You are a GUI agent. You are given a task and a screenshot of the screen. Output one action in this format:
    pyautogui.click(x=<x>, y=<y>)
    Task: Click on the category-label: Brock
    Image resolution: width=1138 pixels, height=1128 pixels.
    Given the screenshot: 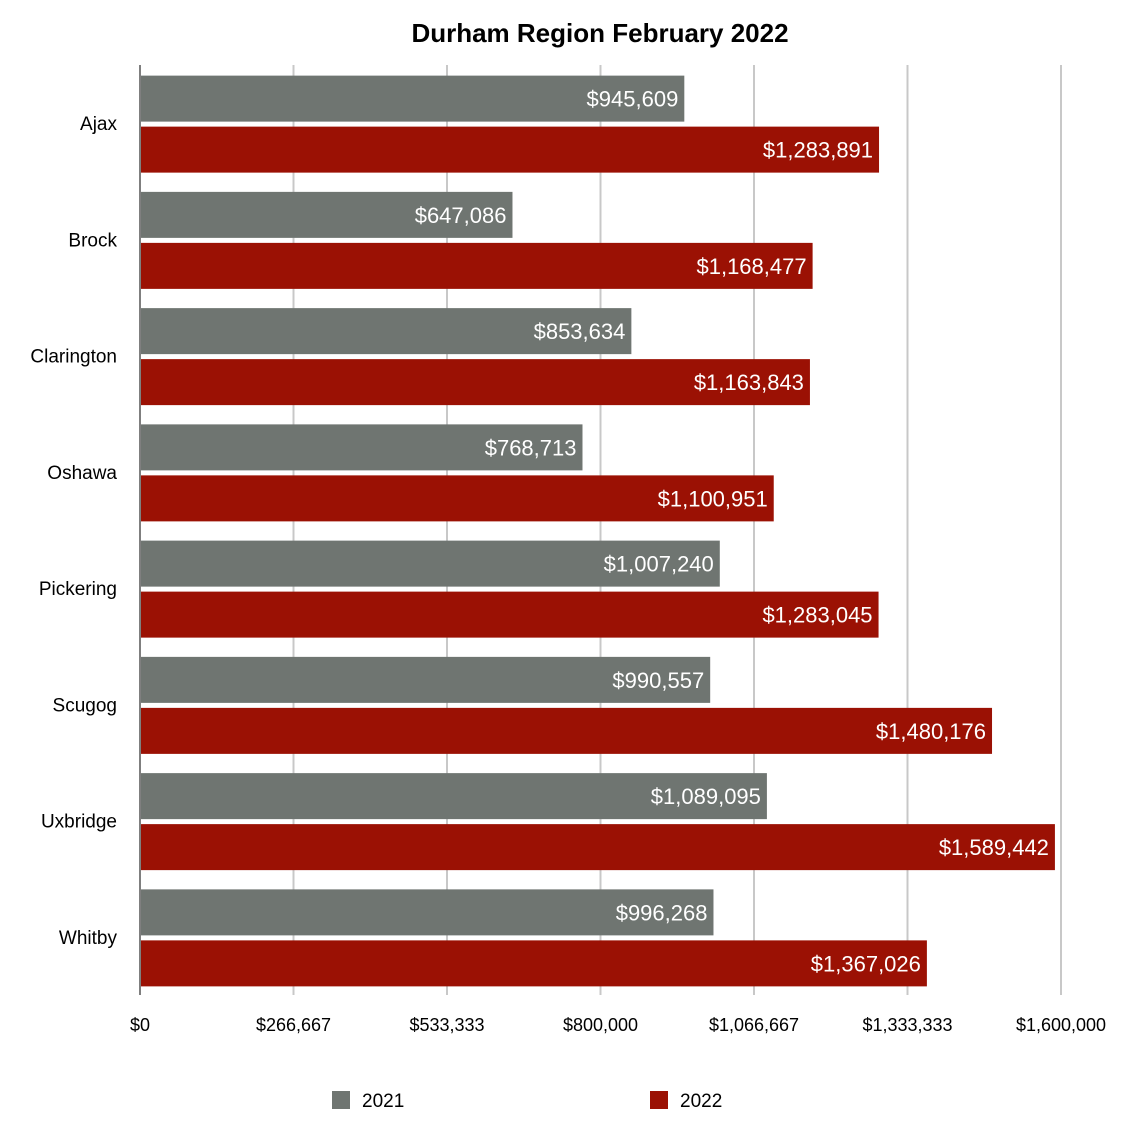 What is the action you would take?
    pyautogui.click(x=92, y=240)
    